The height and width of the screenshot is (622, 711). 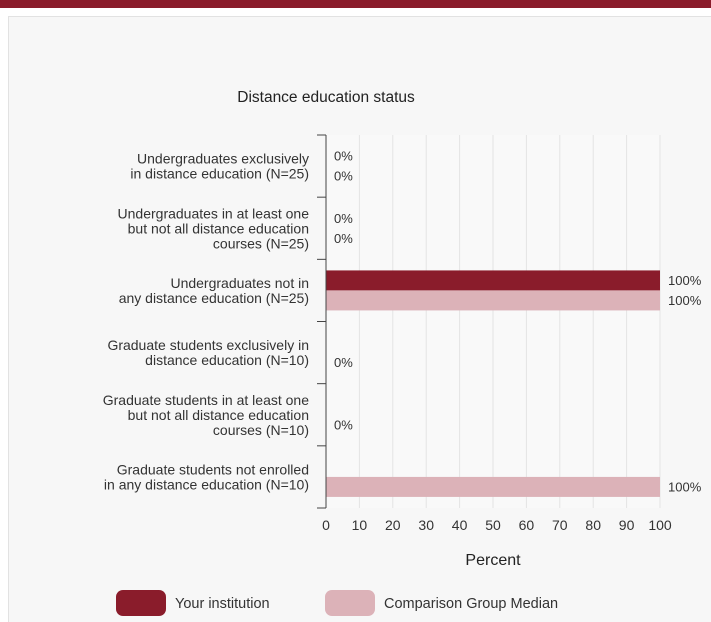 What do you see at coordinates (355, 4) in the screenshot?
I see `top-accent-bar` at bounding box center [355, 4].